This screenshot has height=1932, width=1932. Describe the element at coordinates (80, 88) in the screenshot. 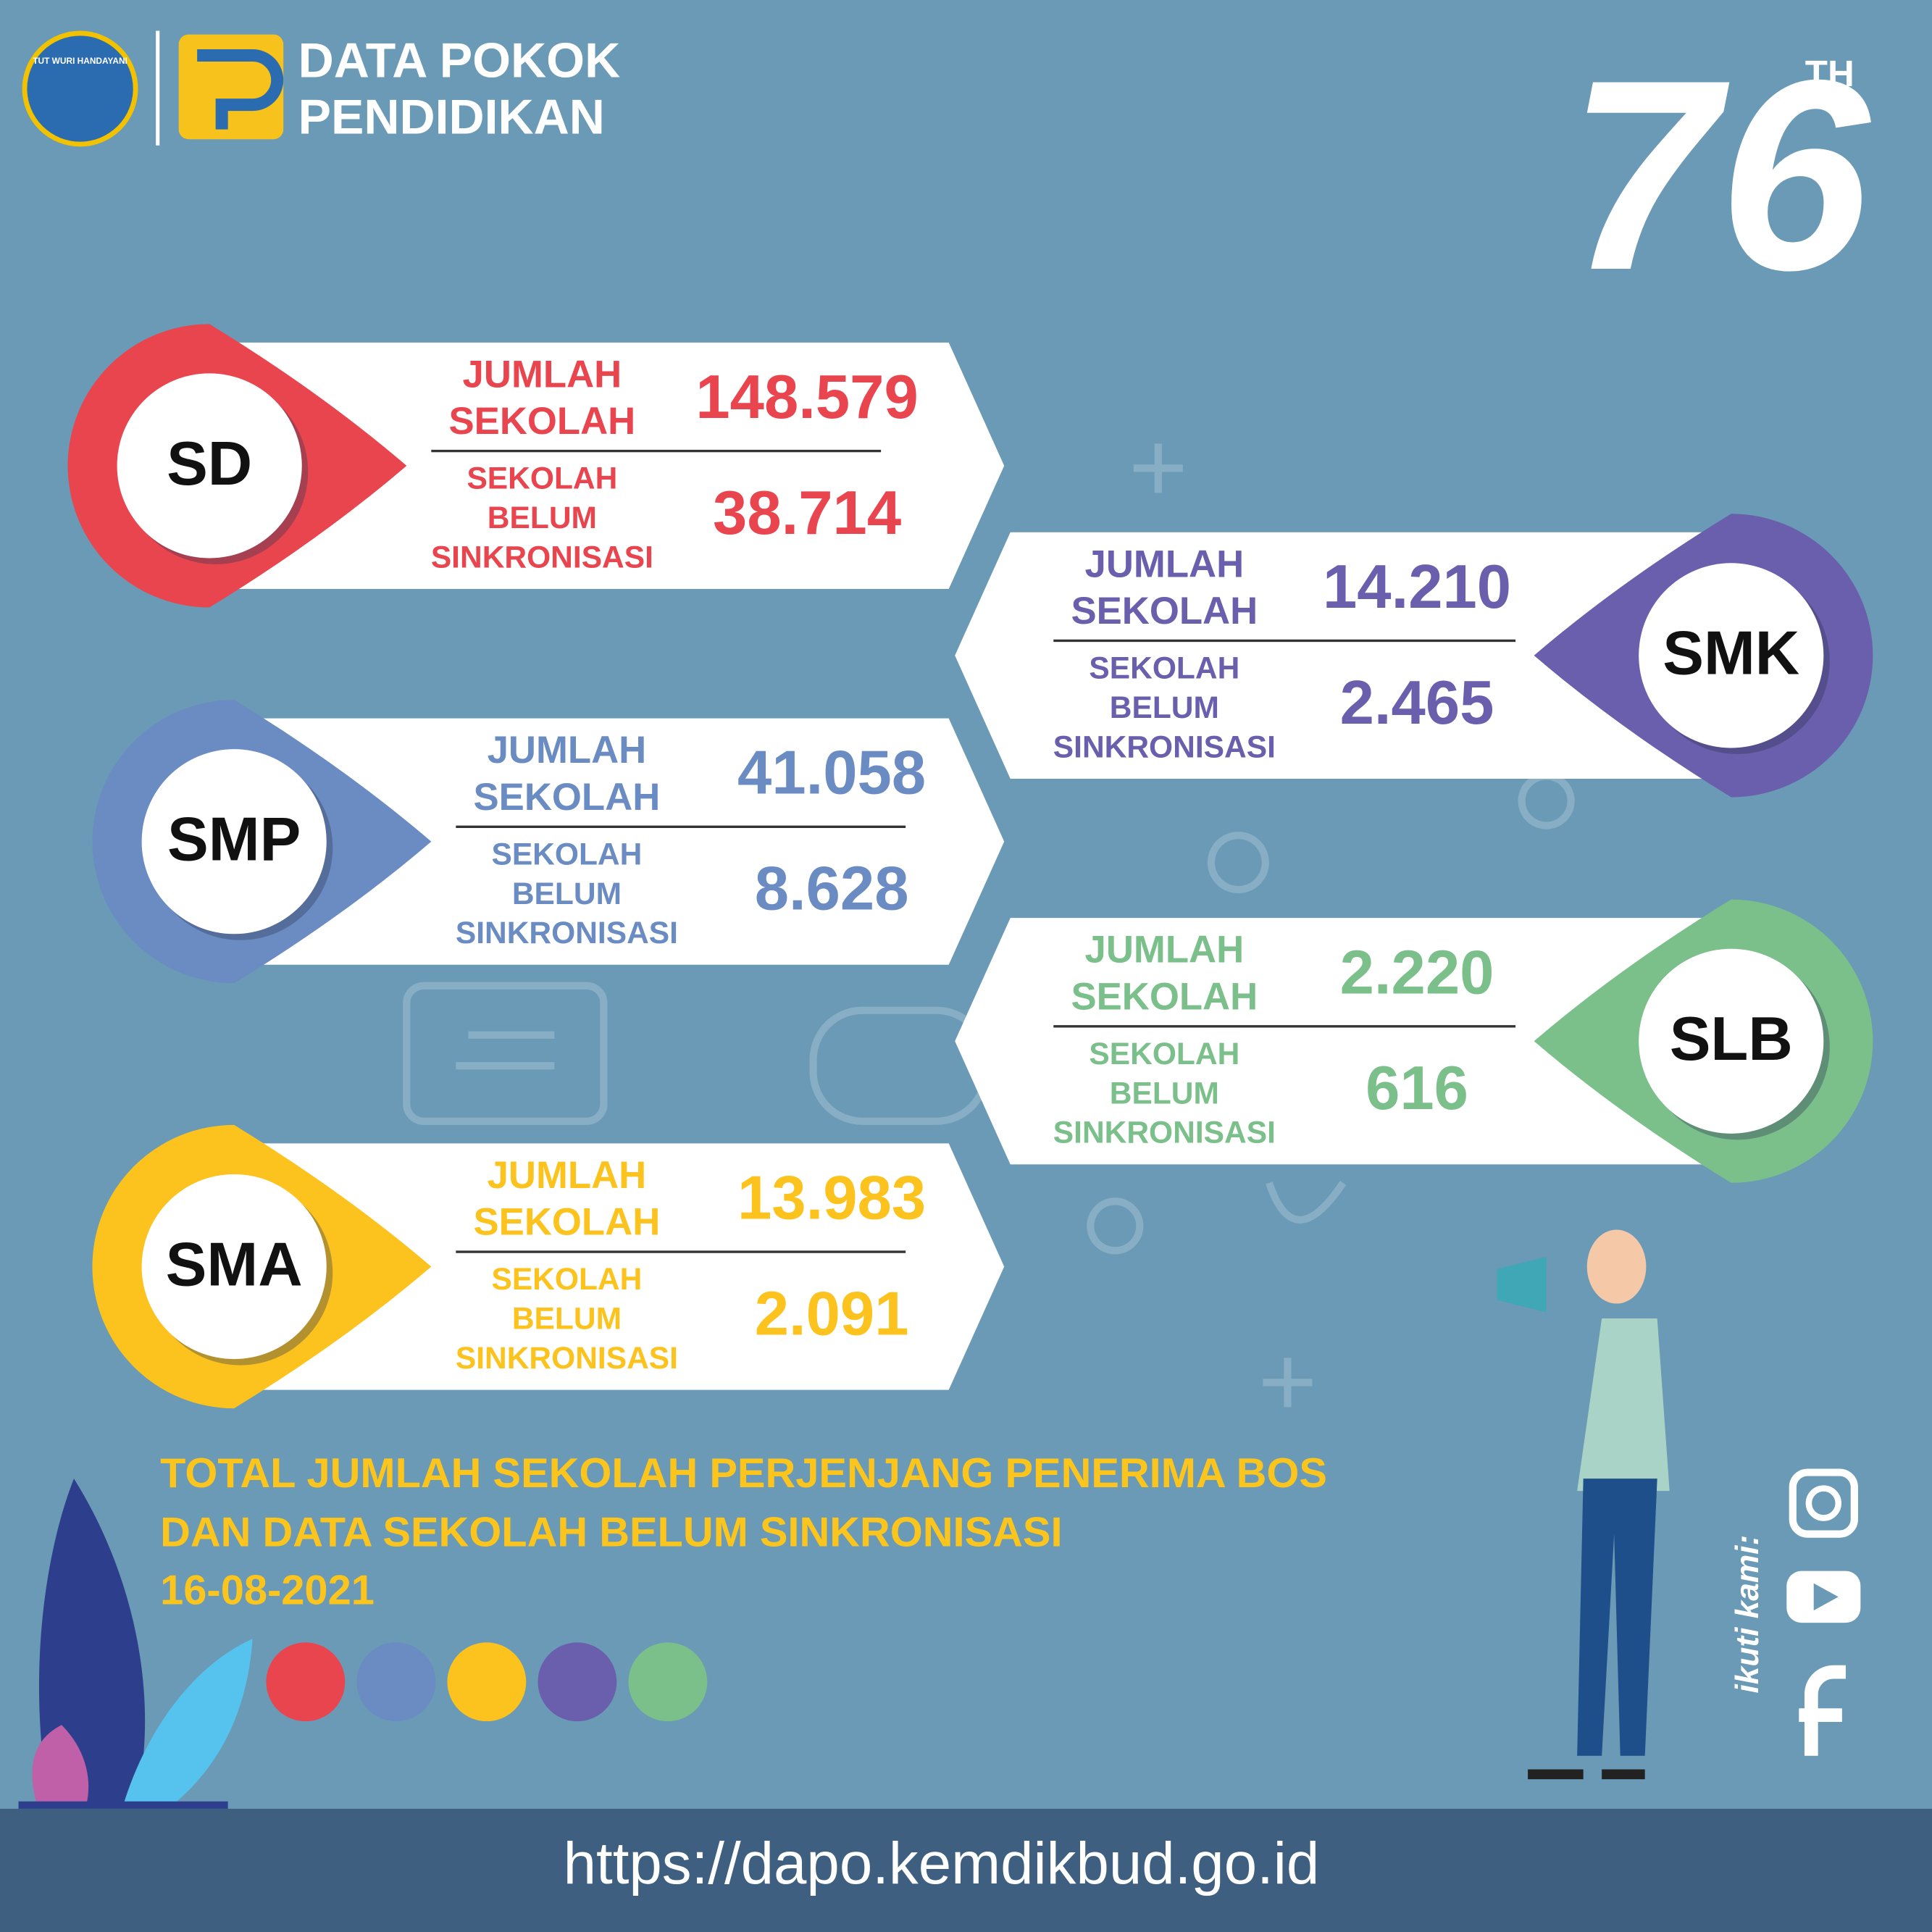

I see `logo-emblem` at that location.